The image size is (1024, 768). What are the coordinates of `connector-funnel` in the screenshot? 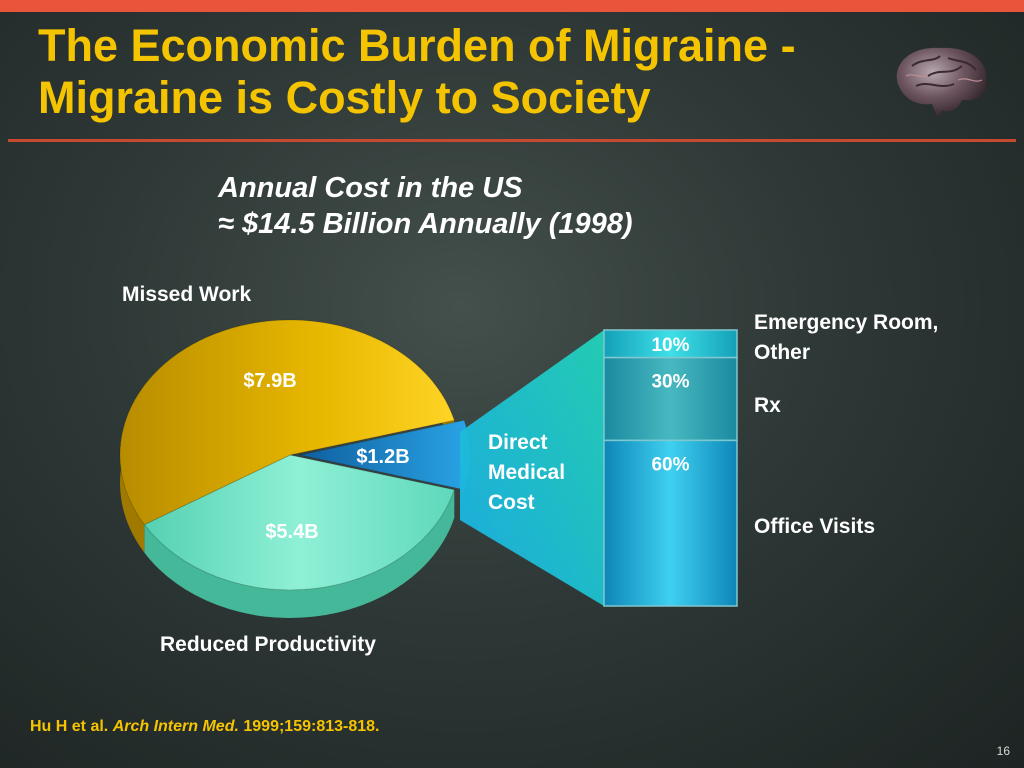 It's located at (532, 468).